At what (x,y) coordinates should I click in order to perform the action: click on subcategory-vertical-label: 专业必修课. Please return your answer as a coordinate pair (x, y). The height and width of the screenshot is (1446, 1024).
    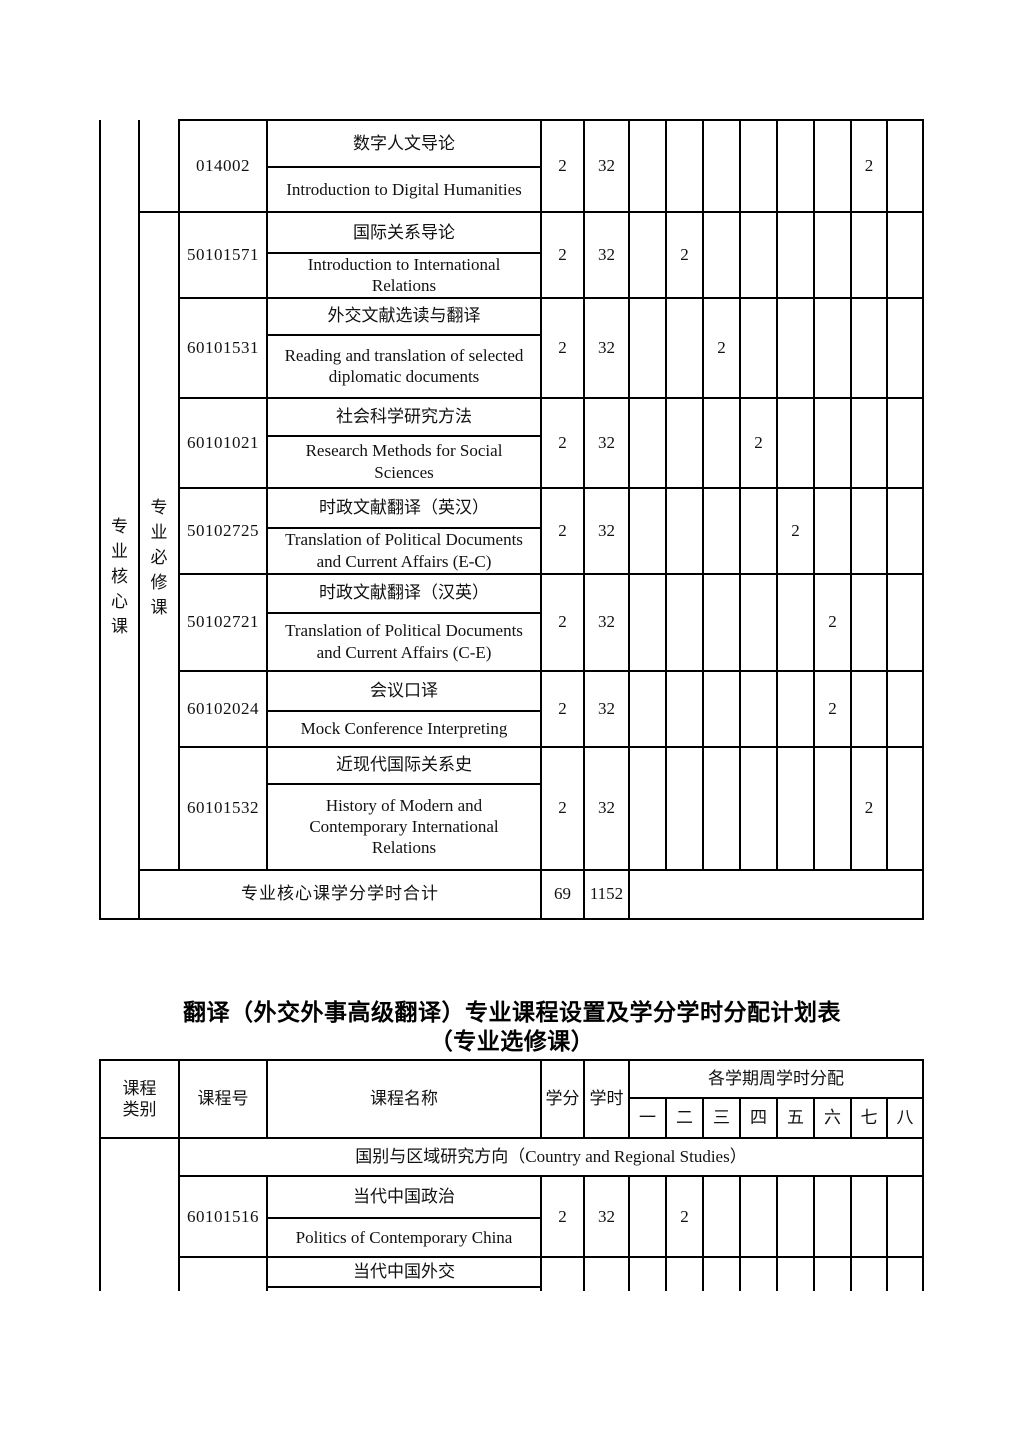
    Looking at the image, I should click on (159, 558).